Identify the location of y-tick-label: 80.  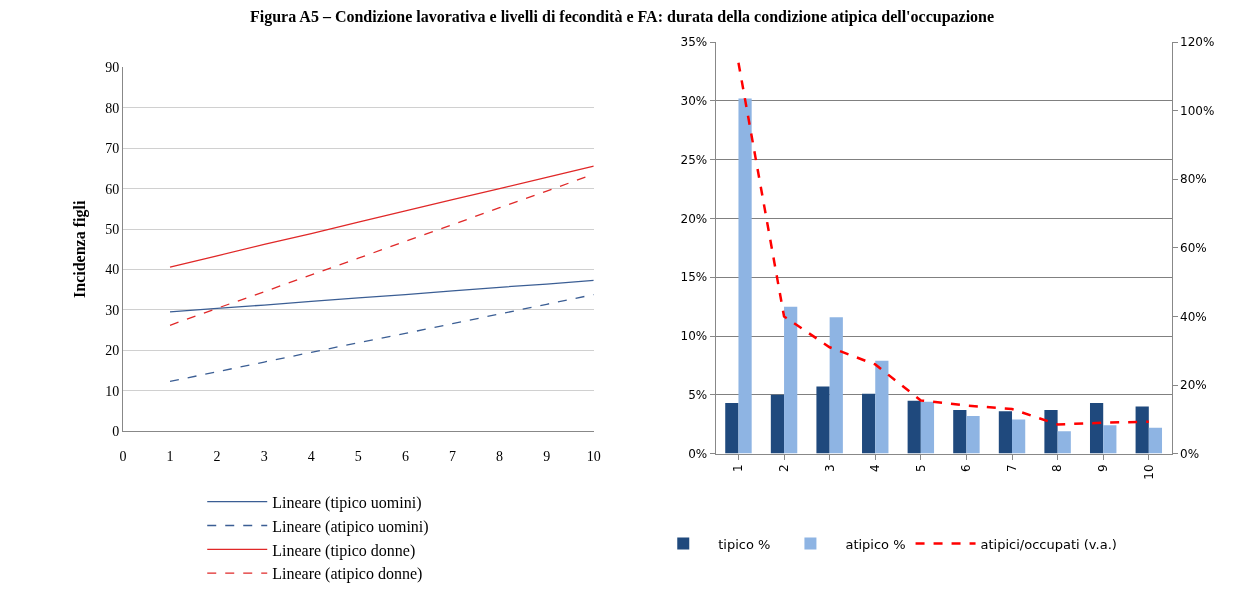
(112, 108).